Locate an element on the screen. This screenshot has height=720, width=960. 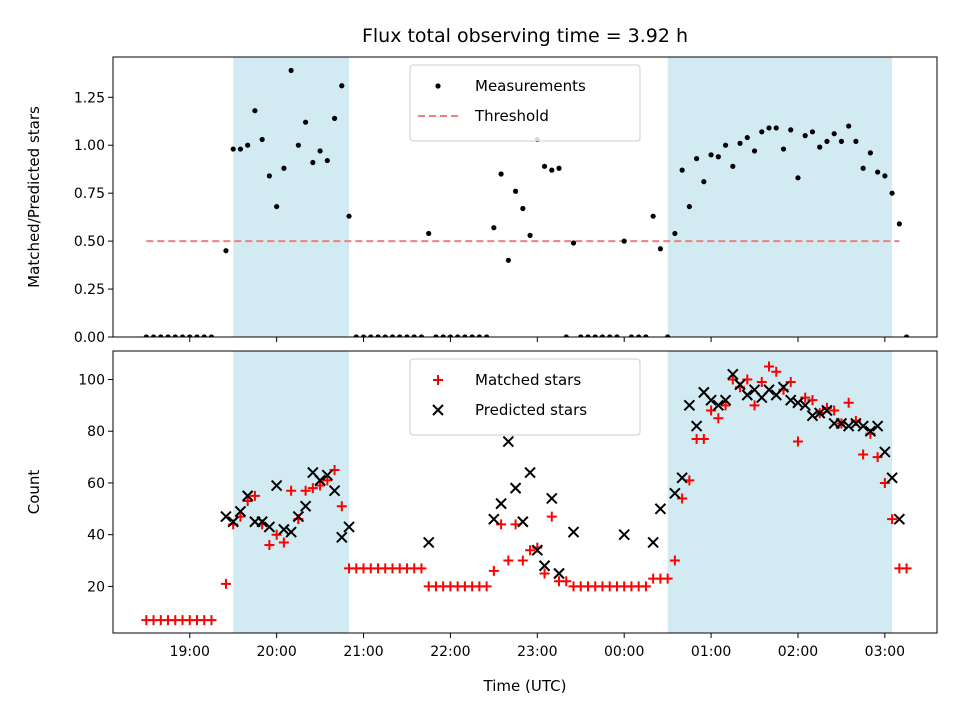
legend-label: Measurements is located at coordinates (530, 86).